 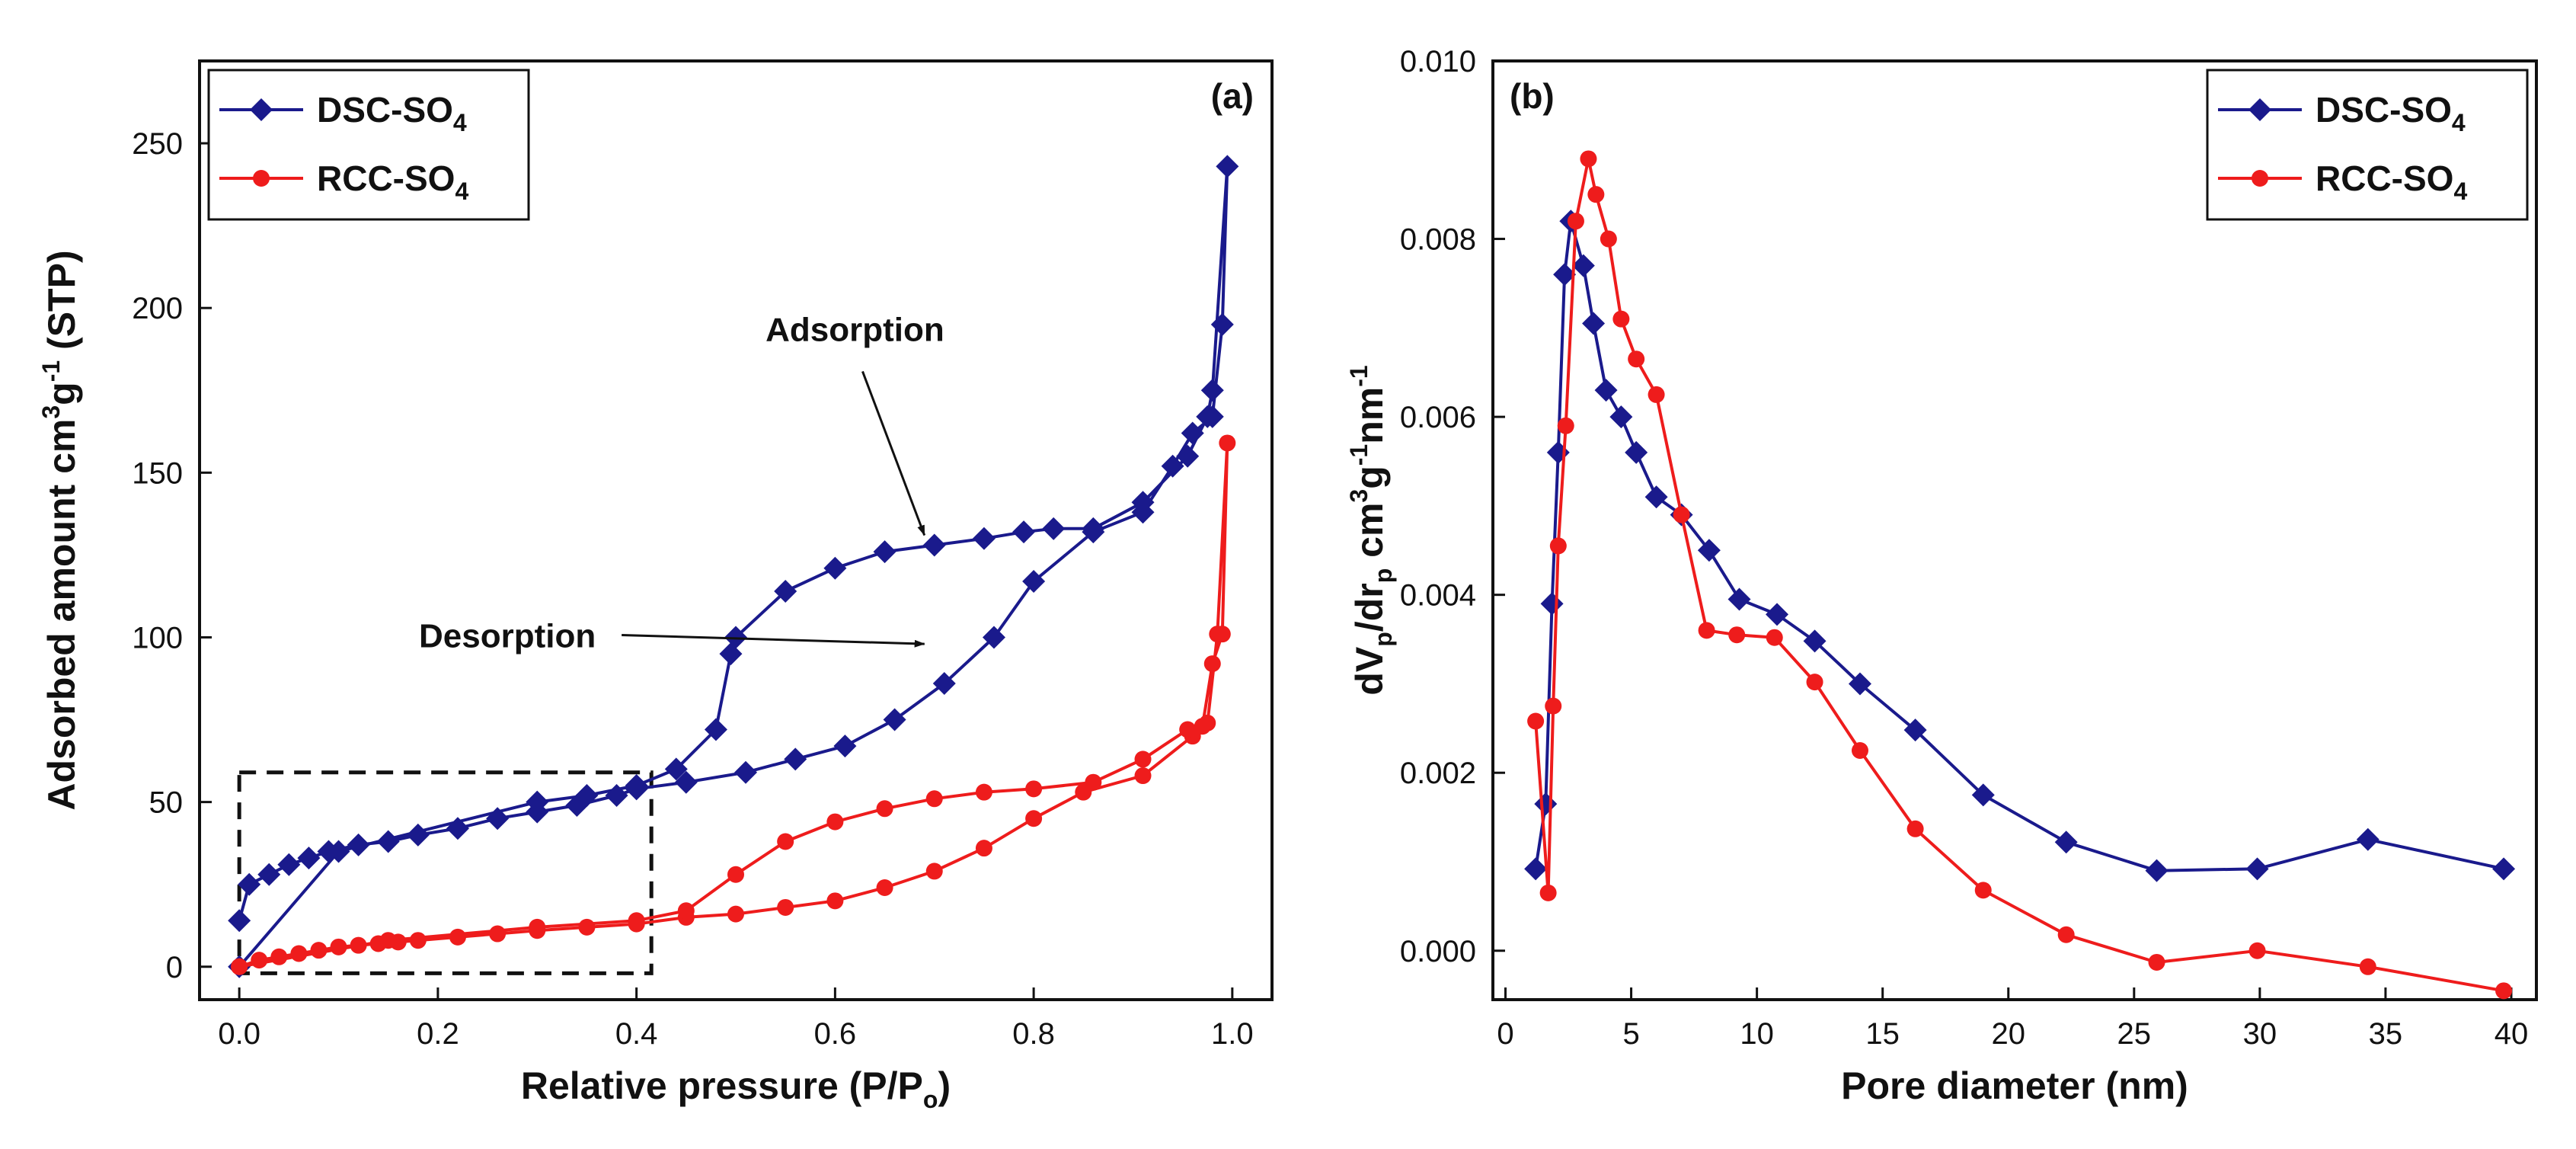 I want to click on legend-entry-label: DSC-SO4, so click(x=392, y=113).